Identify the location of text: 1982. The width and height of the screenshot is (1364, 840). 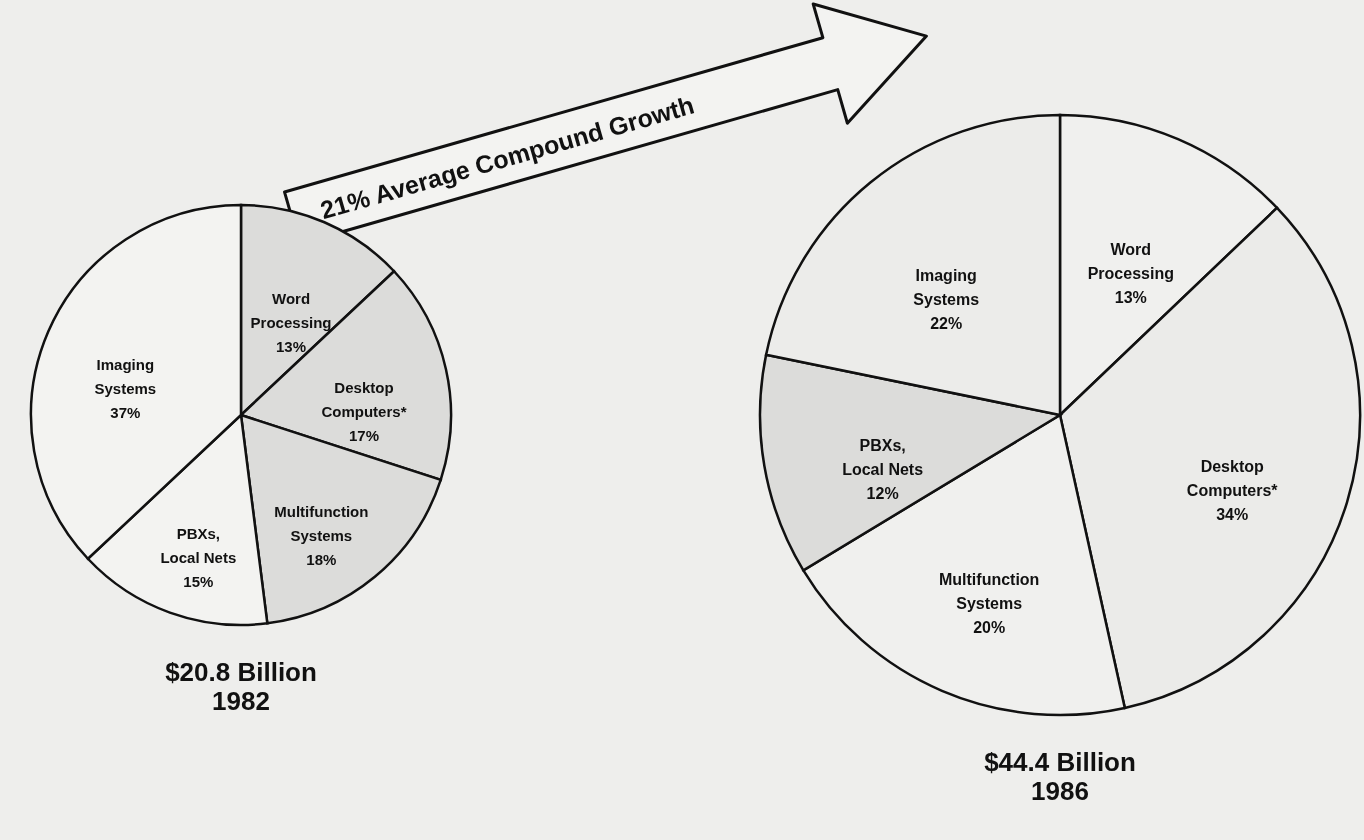
(241, 701).